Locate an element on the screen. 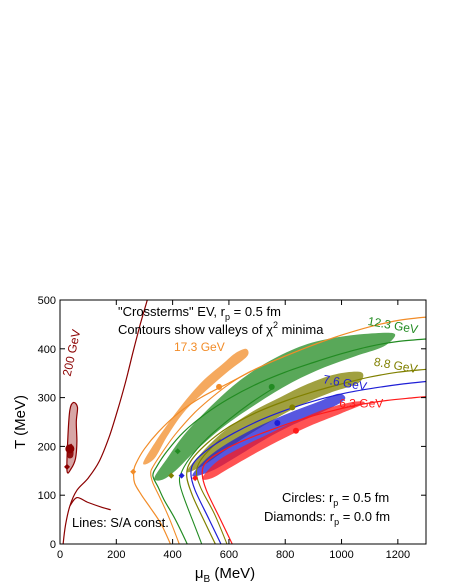 Image resolution: width=454 pixels, height=588 pixels. line-inner-17-3-gev is located at coordinates (201, 457).